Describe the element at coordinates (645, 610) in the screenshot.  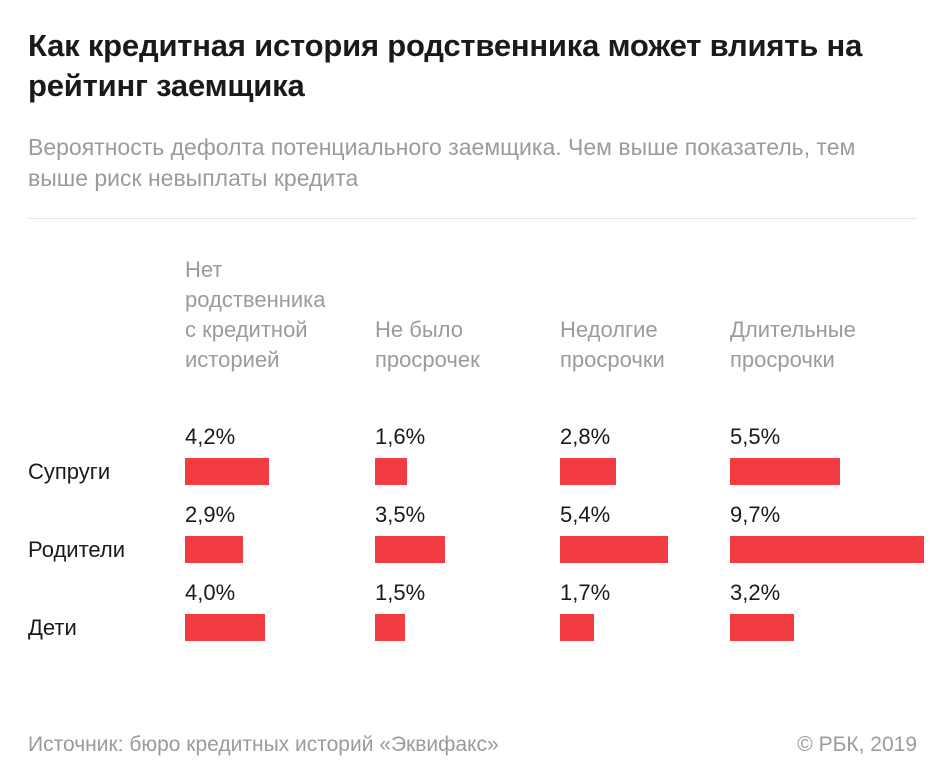
I see `chart-cell: 1,7%` at that location.